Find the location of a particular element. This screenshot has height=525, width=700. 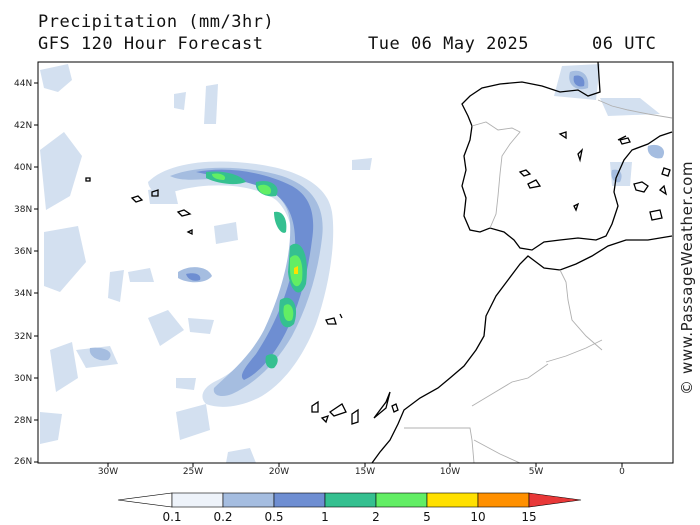

lon-label: 20W is located at coordinates (279, 472).